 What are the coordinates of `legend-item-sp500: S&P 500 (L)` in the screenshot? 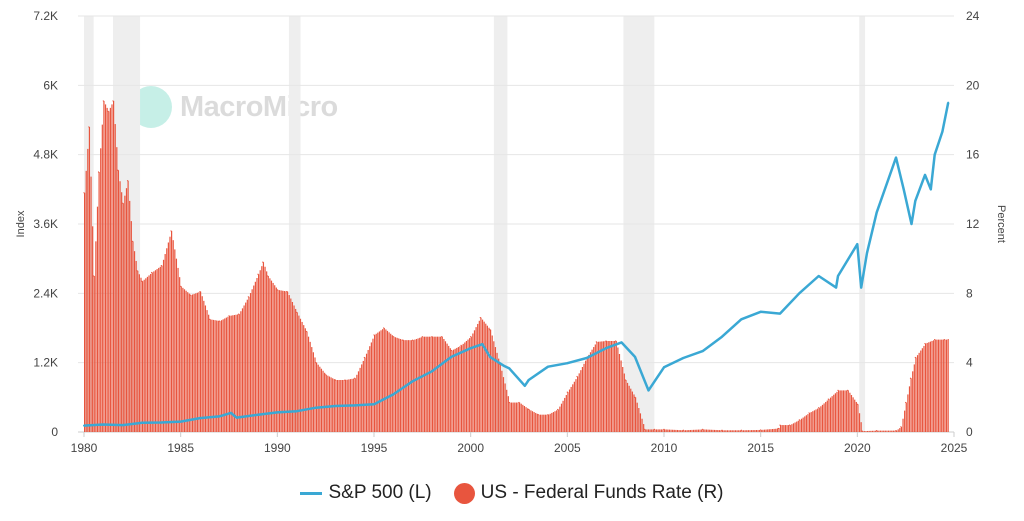 It's located at (366, 493).